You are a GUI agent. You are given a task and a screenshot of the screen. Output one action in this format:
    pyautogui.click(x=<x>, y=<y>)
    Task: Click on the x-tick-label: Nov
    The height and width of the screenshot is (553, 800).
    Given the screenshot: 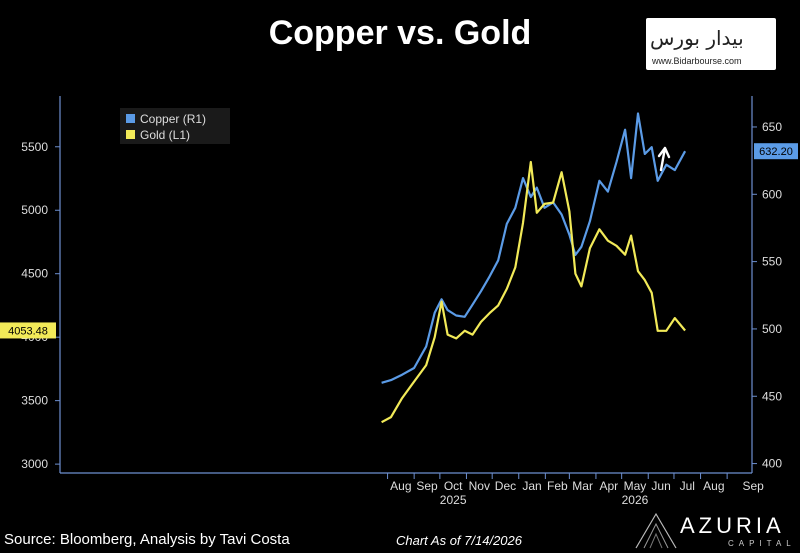 What is the action you would take?
    pyautogui.click(x=479, y=486)
    